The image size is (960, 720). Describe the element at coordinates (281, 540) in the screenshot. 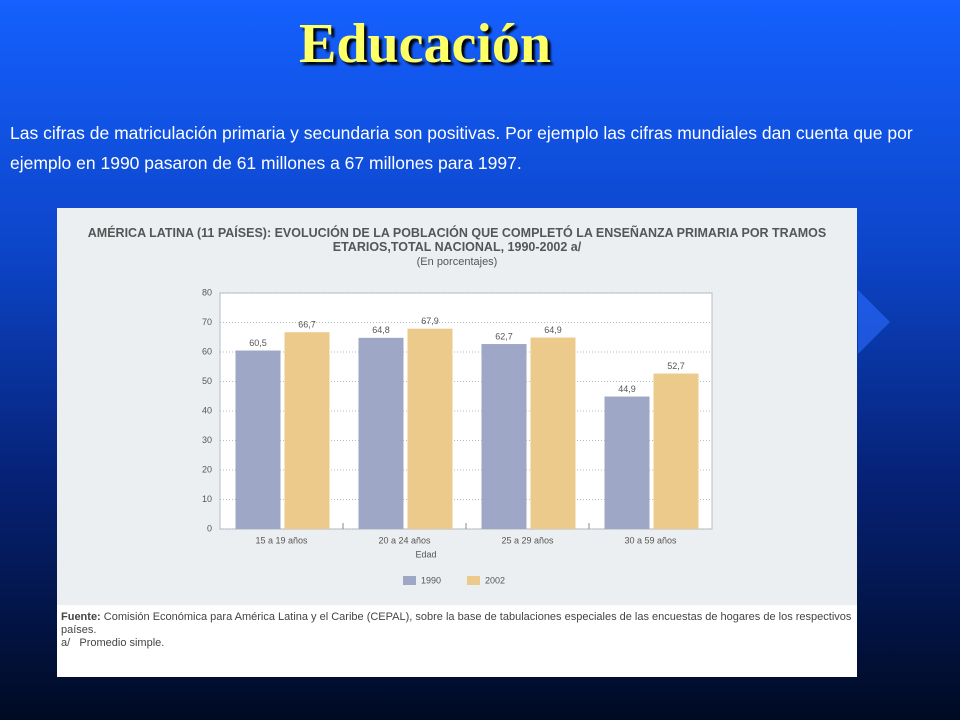

I see `x-tick-label: 15 a 19 años` at that location.